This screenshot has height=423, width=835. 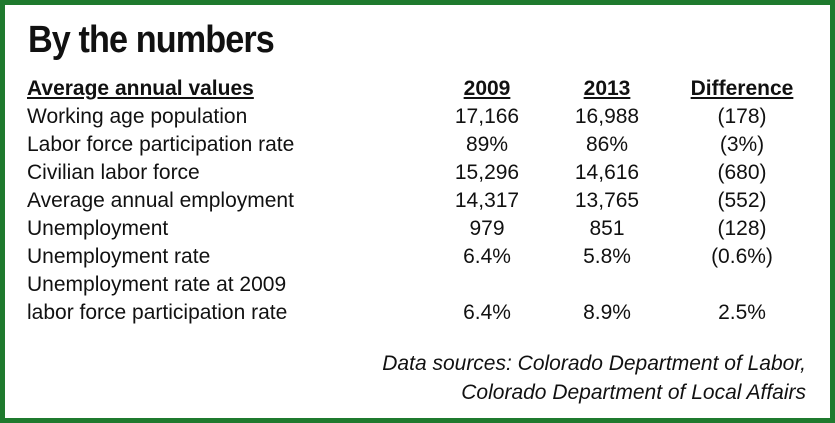 I want to click on cell-difference: (128), so click(x=742, y=228).